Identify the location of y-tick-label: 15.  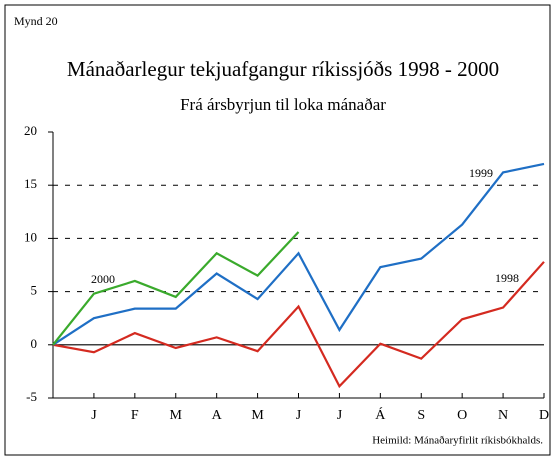
(30, 183).